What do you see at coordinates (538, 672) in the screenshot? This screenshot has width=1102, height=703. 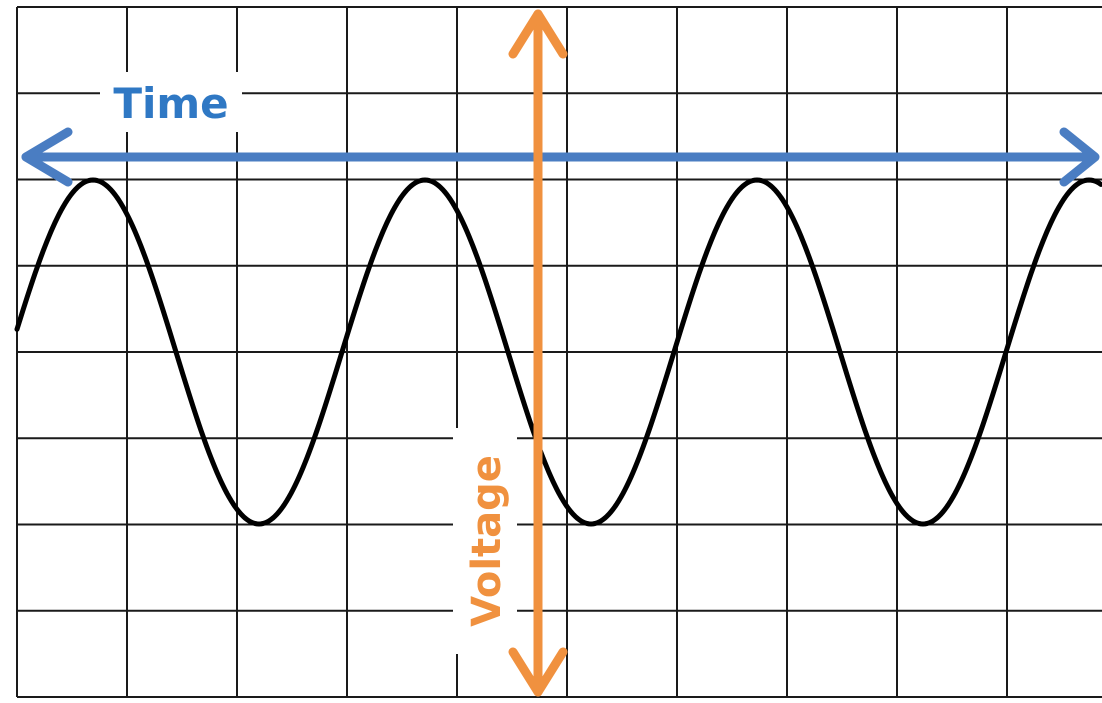 I see `voltage-arrow-bottom-head` at bounding box center [538, 672].